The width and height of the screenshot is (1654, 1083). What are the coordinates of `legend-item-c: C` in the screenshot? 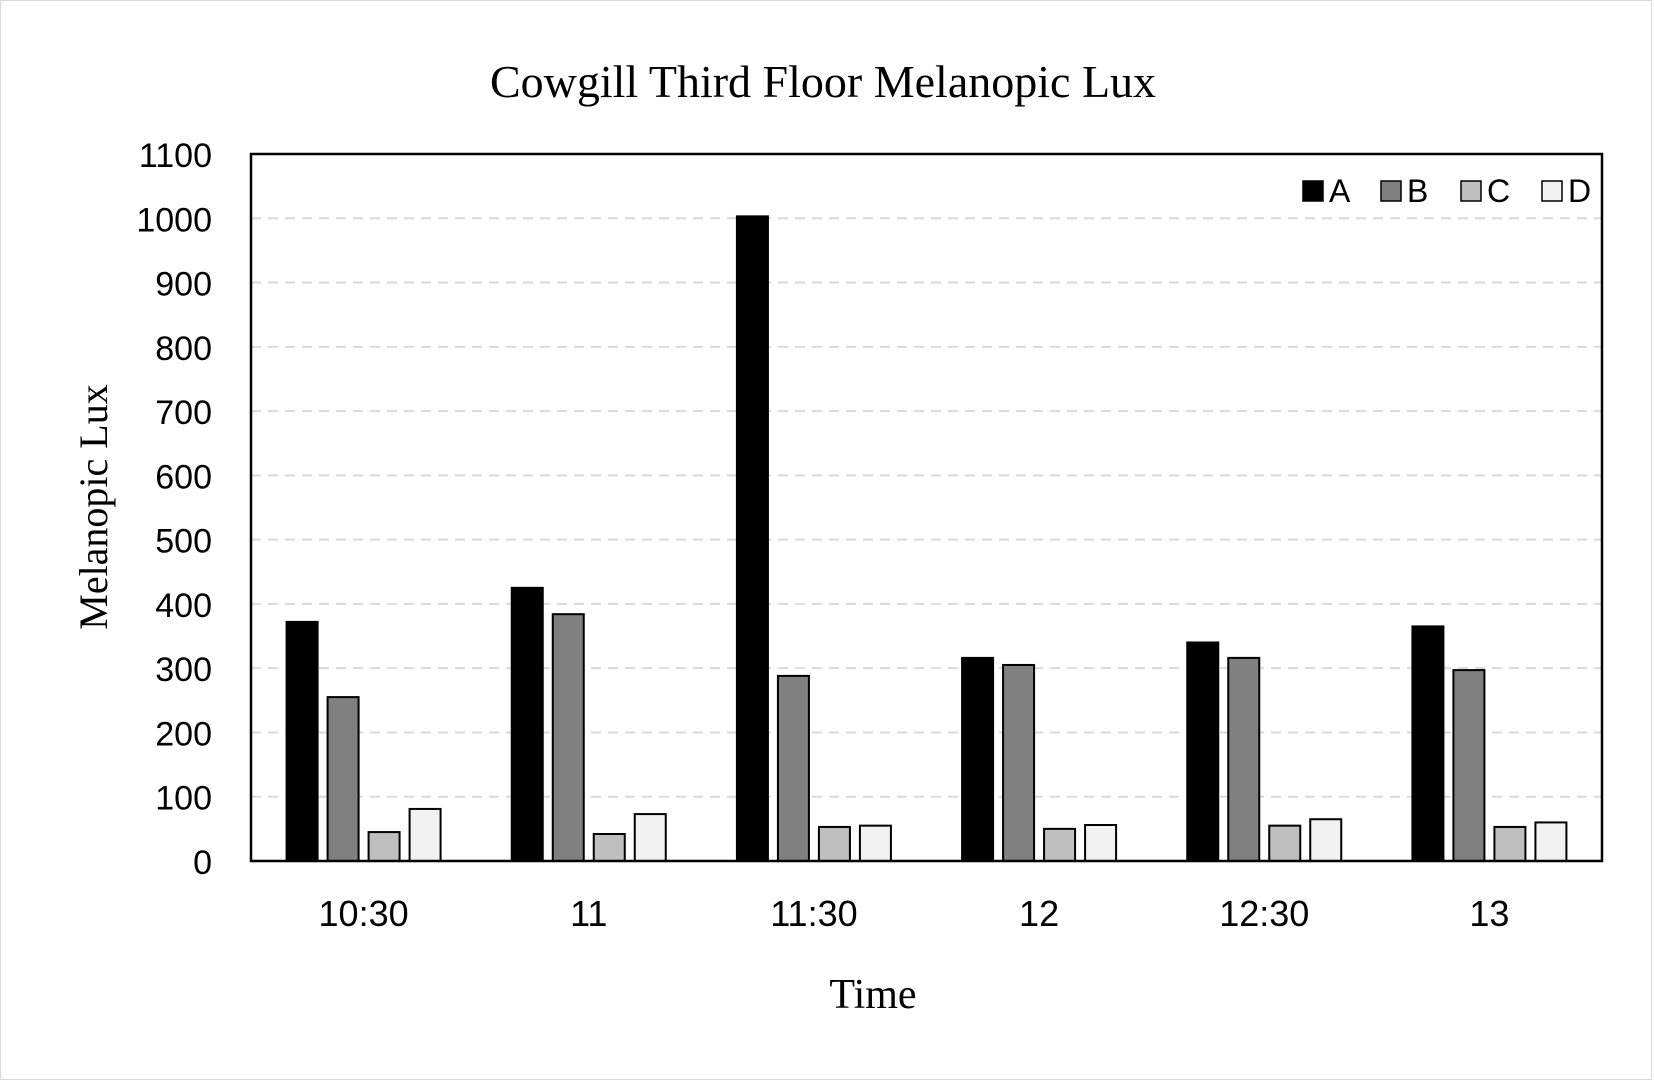 It's located at (1485, 191).